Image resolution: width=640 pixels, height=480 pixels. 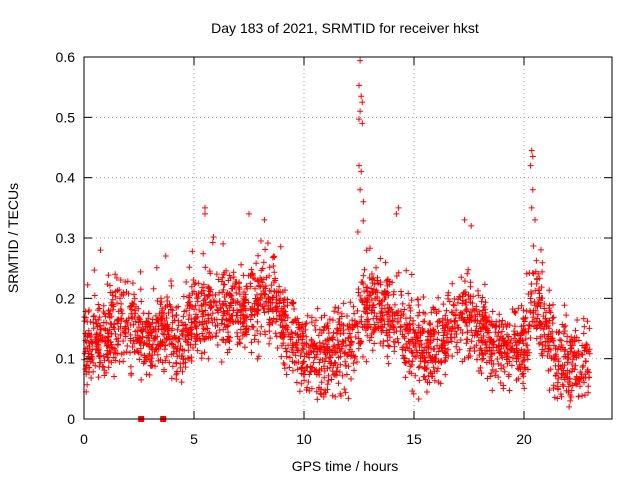 I want to click on y-tick-label: 0, so click(x=71, y=419).